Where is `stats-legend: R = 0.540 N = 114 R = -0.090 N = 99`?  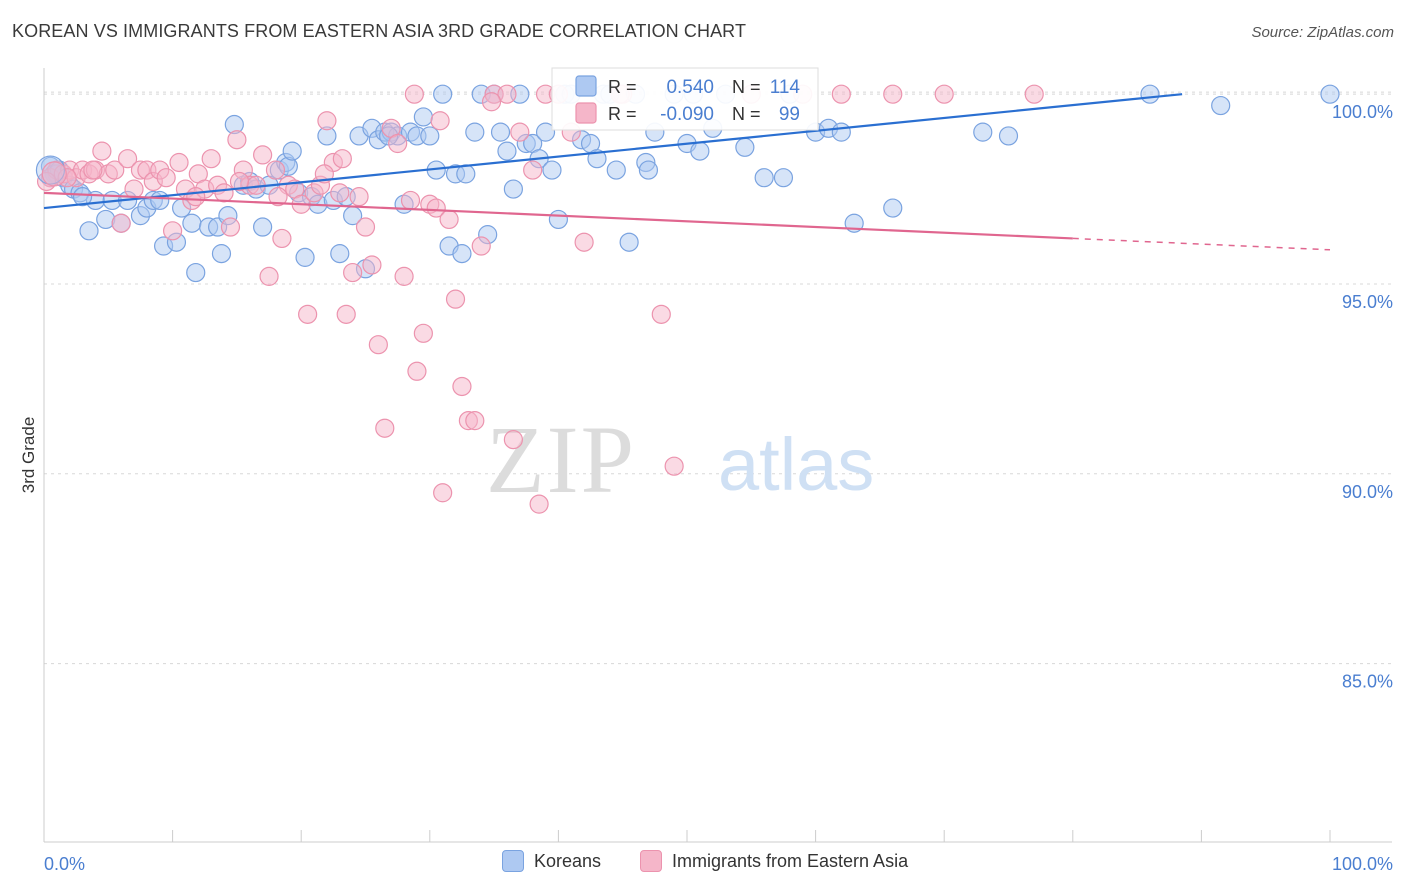
stats-legend: R = 0.540 N = 114 R = -0.090 N = 99 is located at coordinates (685, 99).